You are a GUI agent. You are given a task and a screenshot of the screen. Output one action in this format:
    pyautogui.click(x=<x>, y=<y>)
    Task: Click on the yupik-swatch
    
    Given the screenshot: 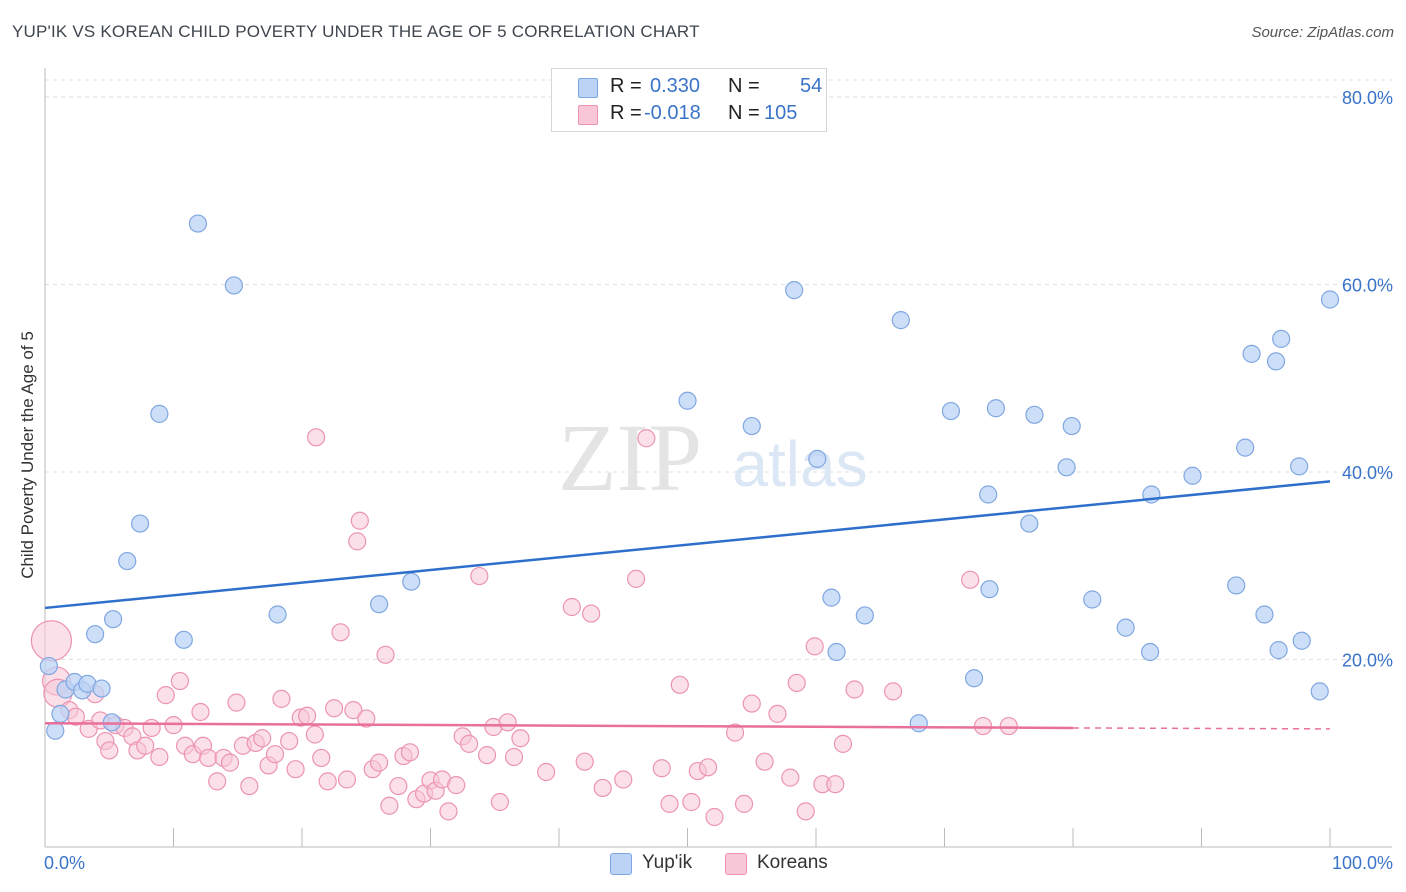 What is the action you would take?
    pyautogui.click(x=588, y=88)
    